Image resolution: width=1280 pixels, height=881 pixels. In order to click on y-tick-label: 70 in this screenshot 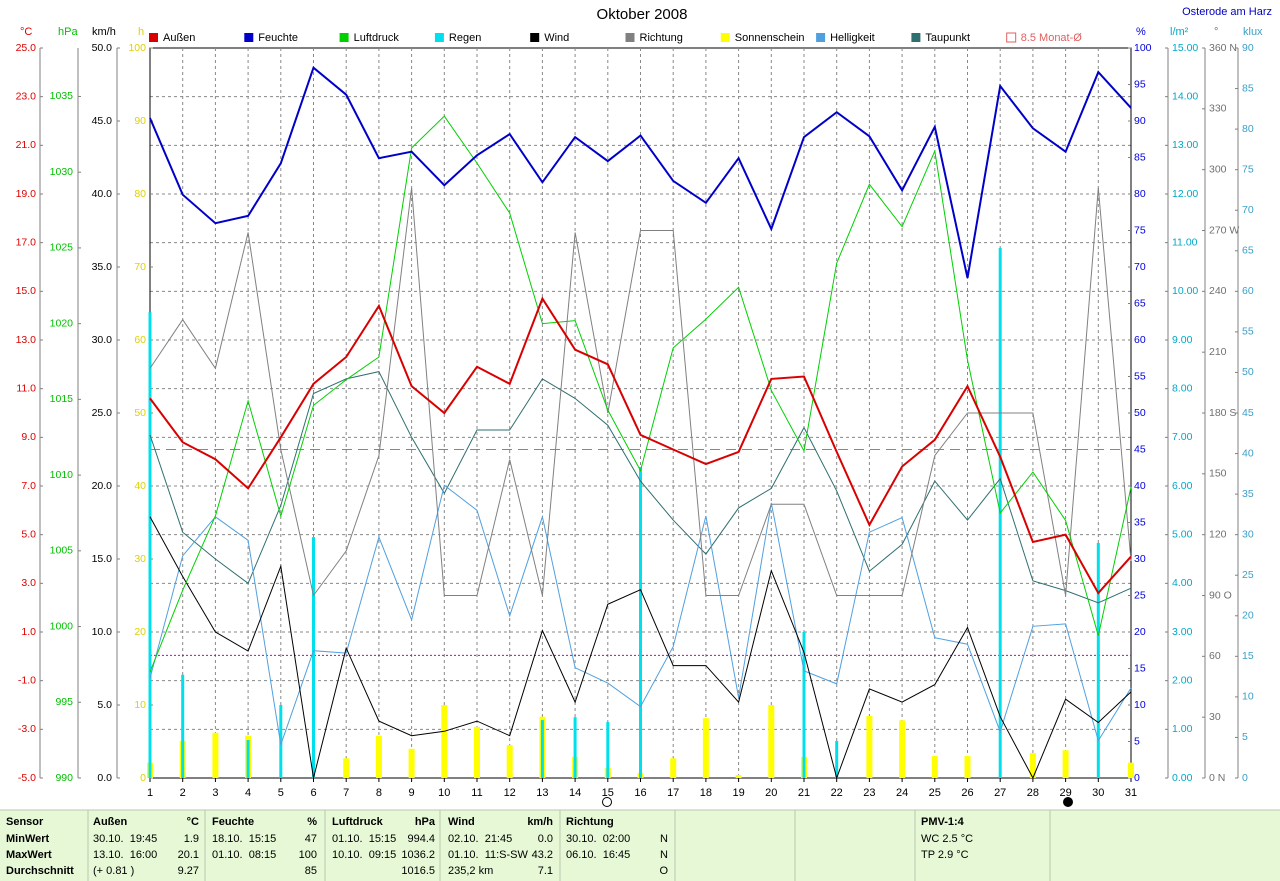, I will do `click(1140, 267)`.